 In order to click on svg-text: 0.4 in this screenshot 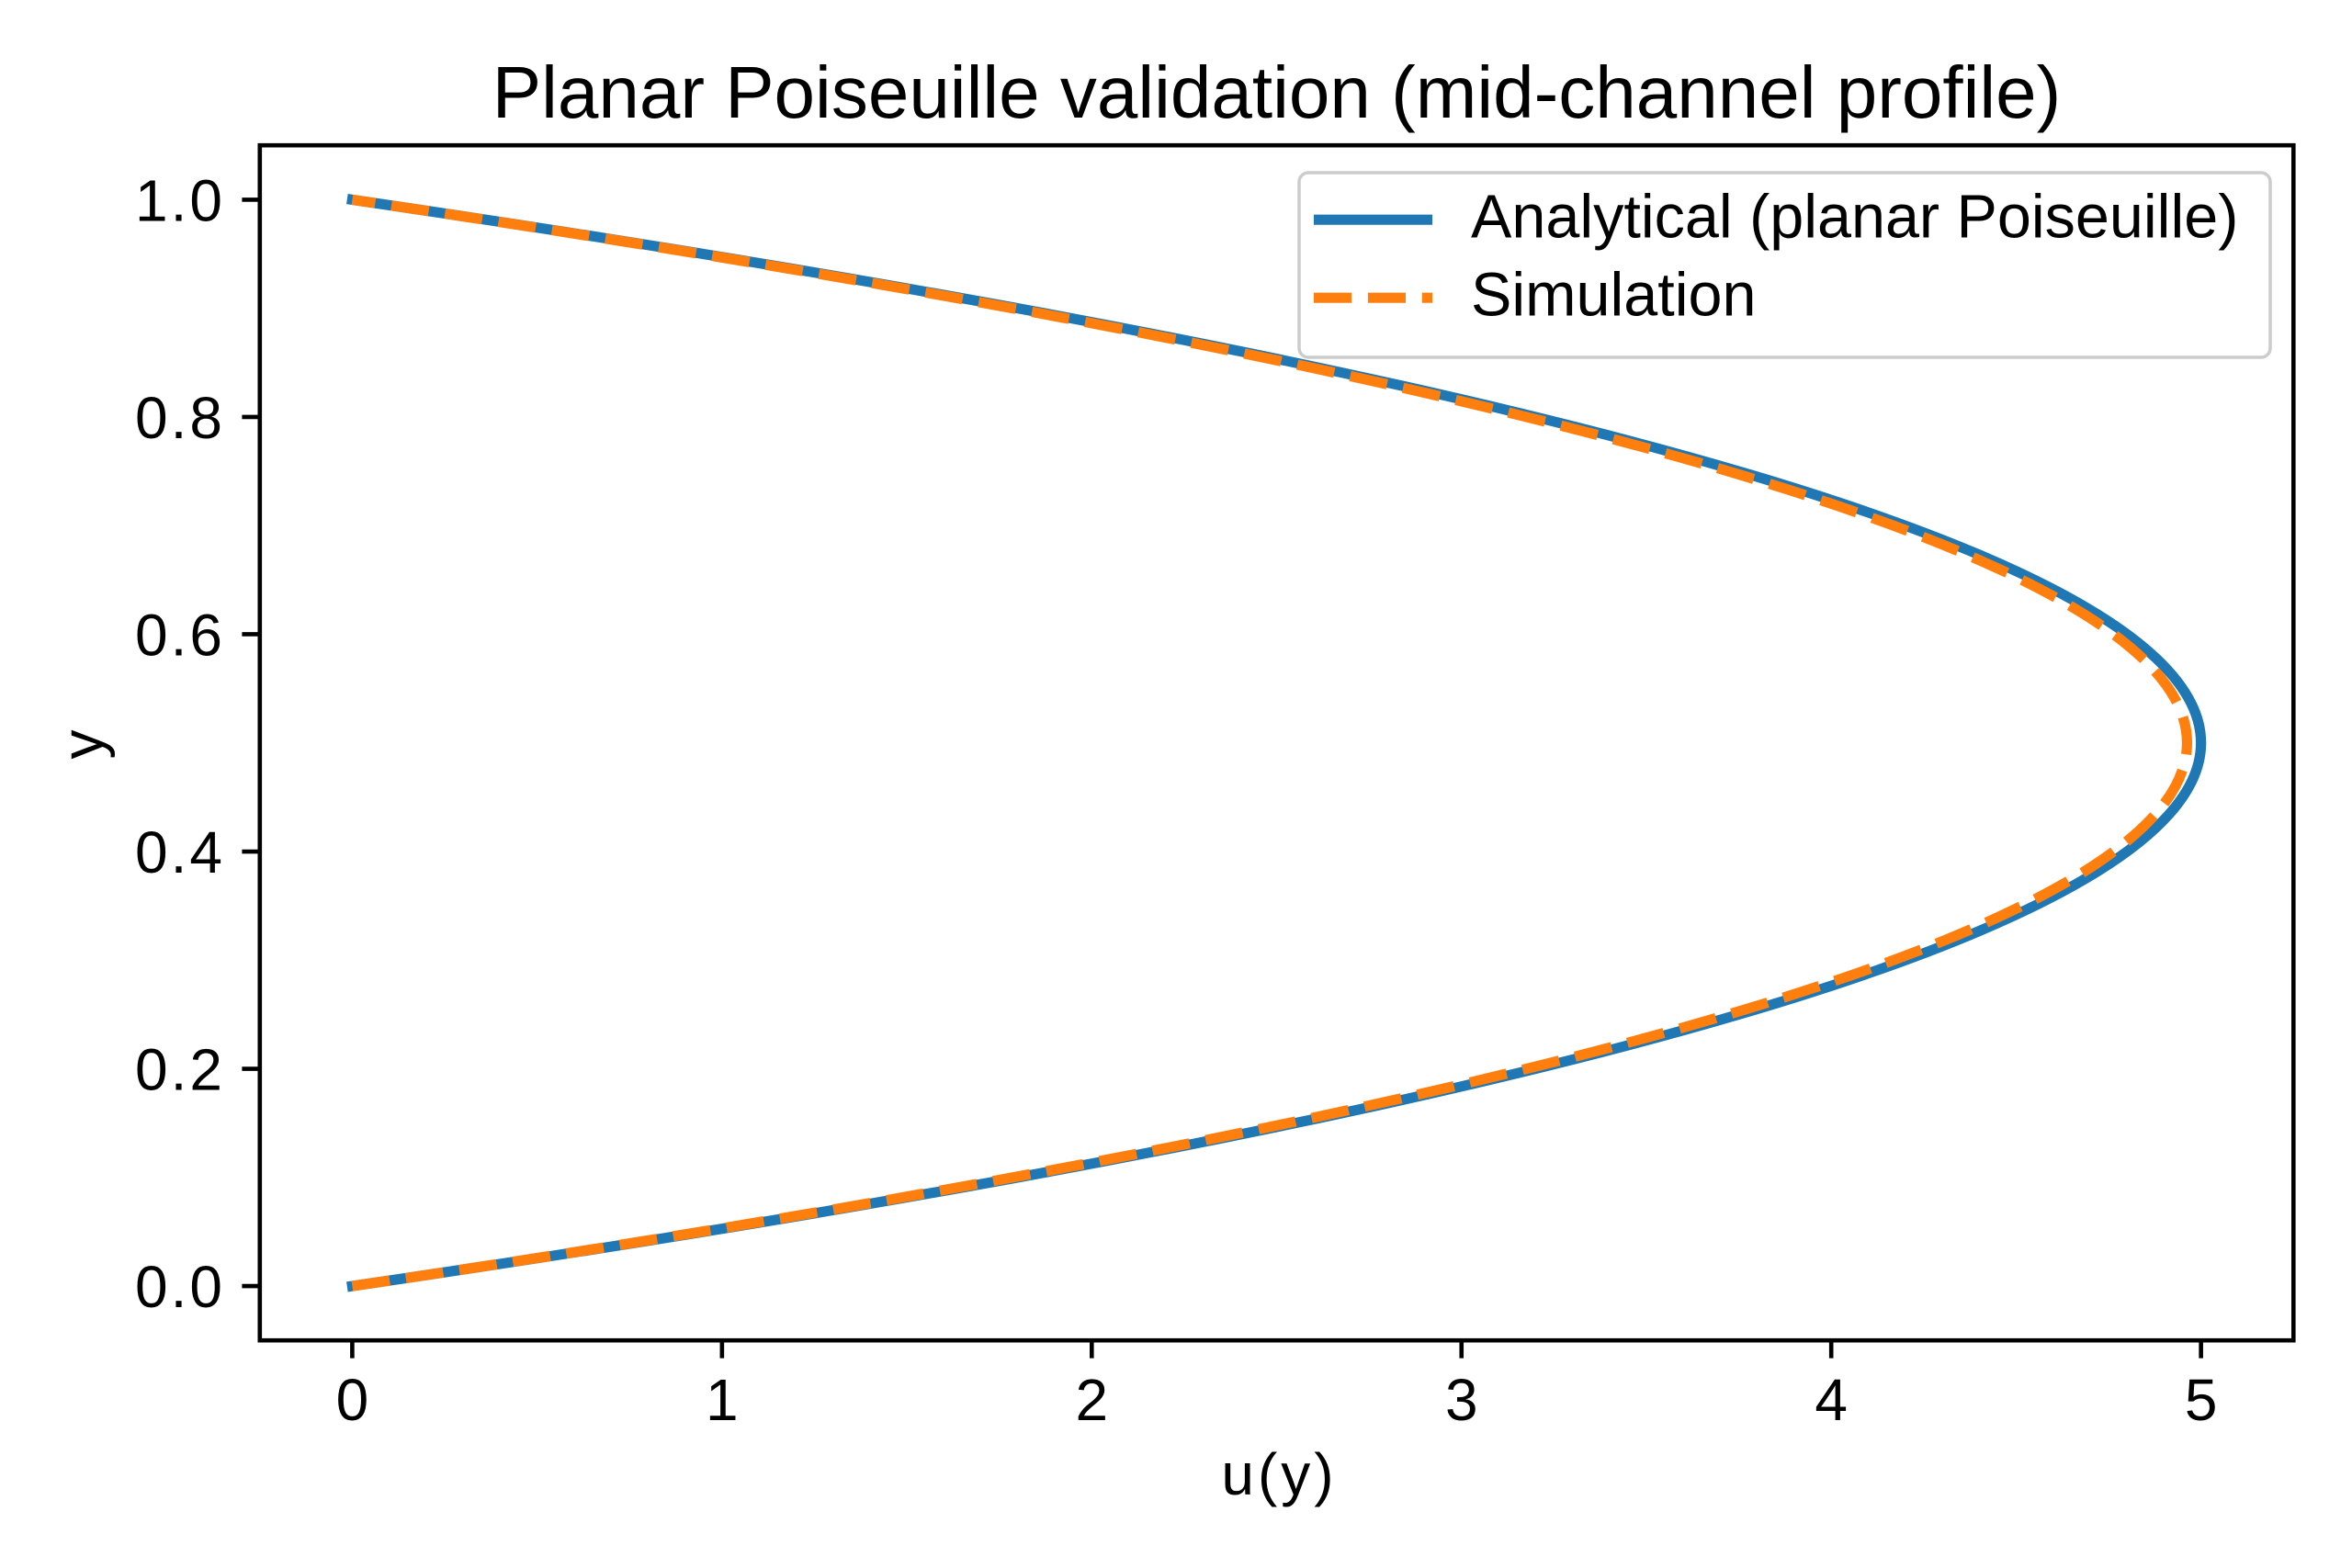, I will do `click(180, 853)`.